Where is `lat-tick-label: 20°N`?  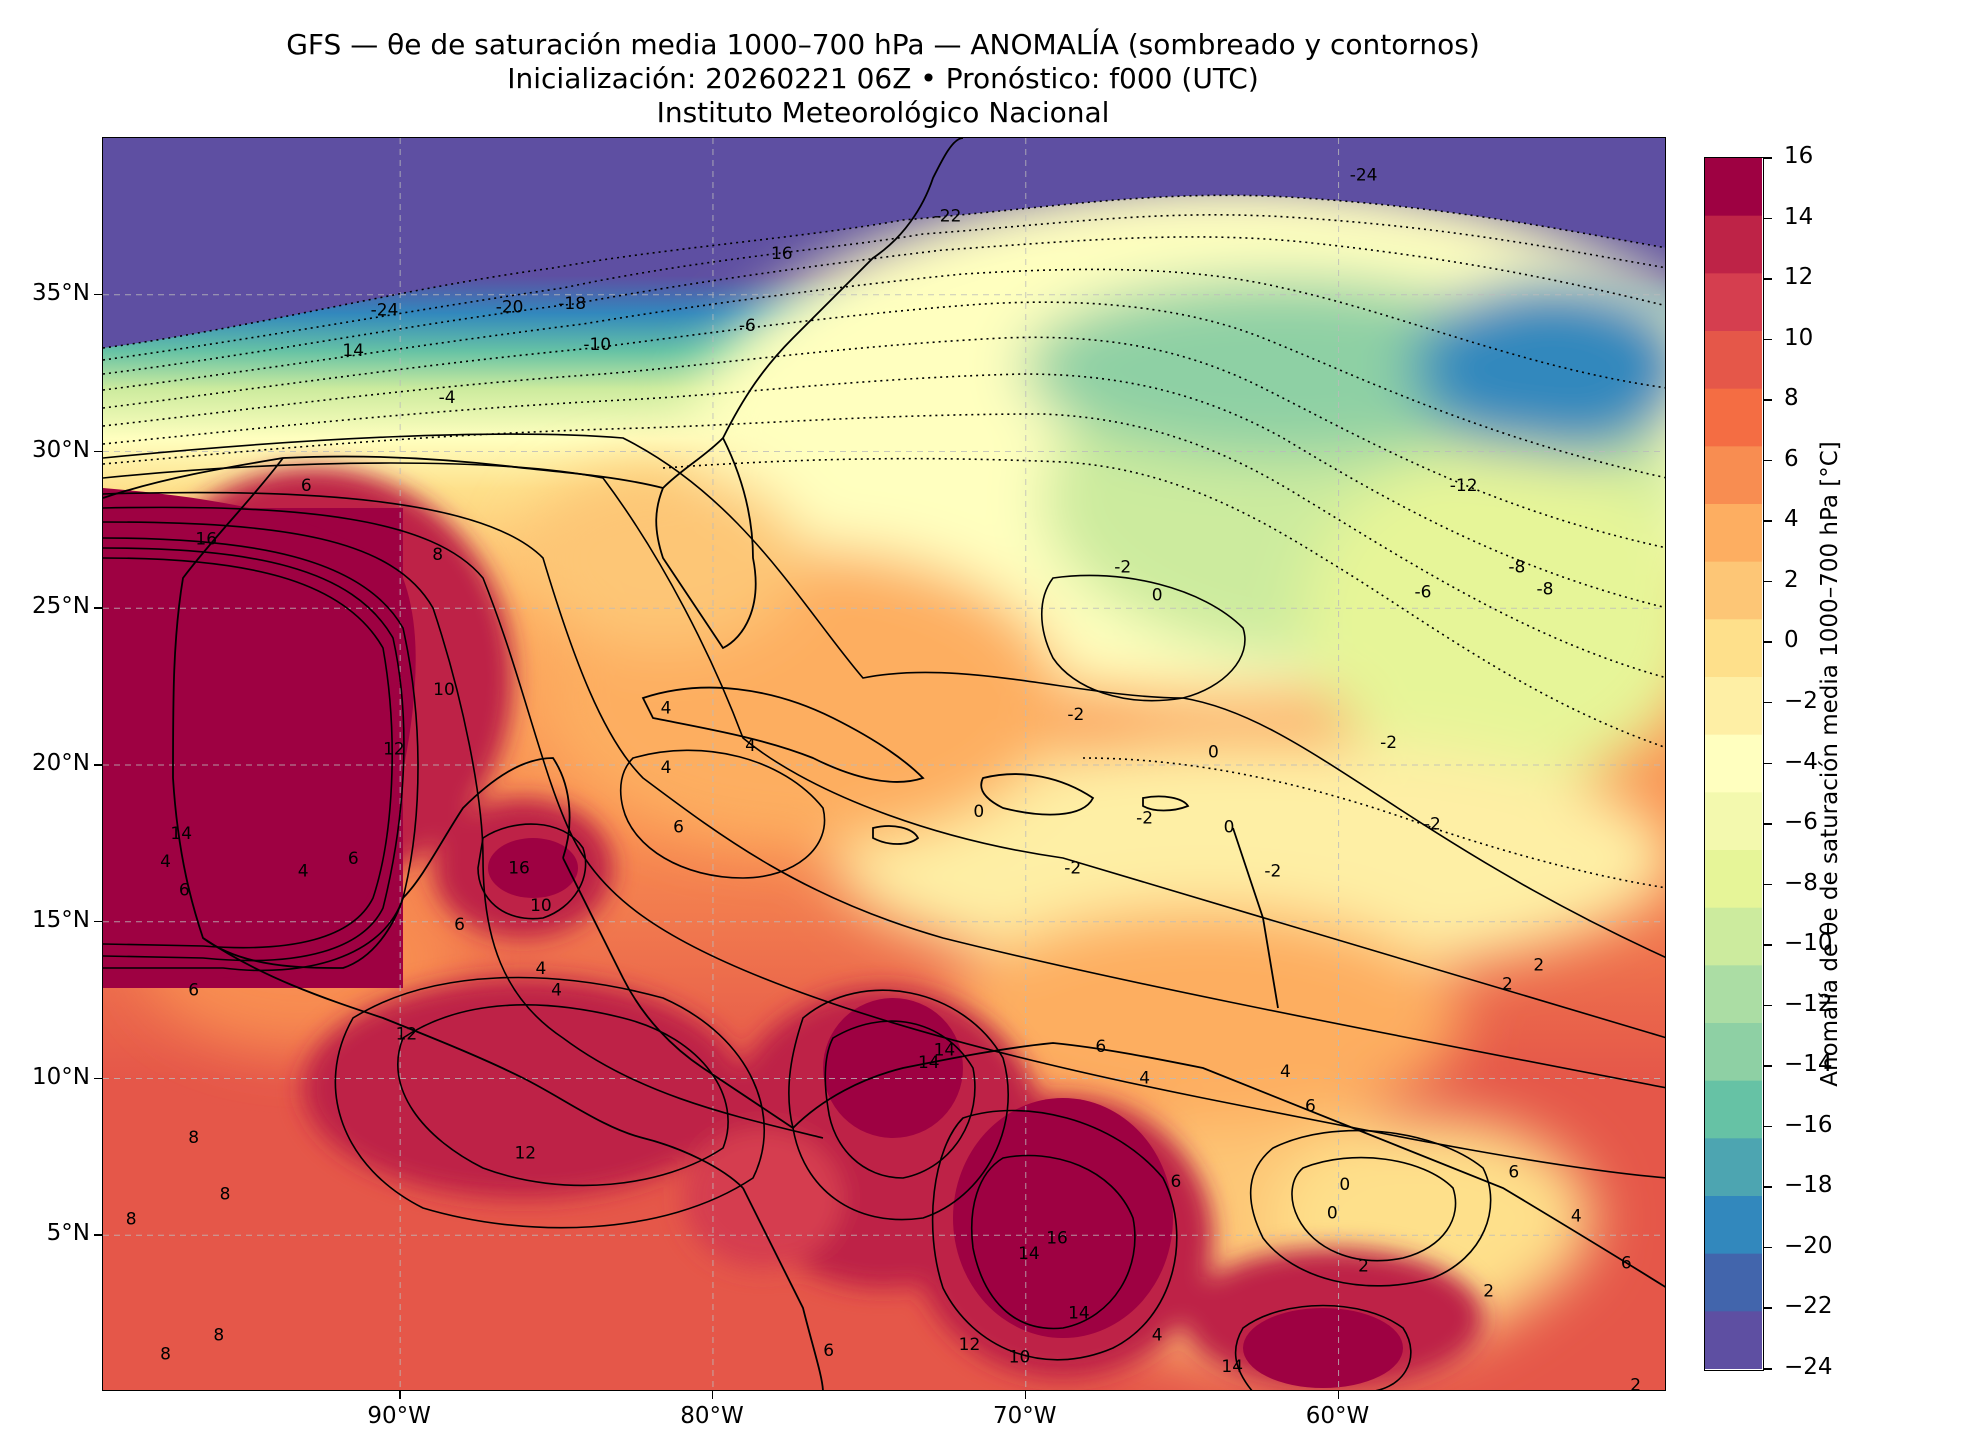 lat-tick-label: 20°N is located at coordinates (61, 763).